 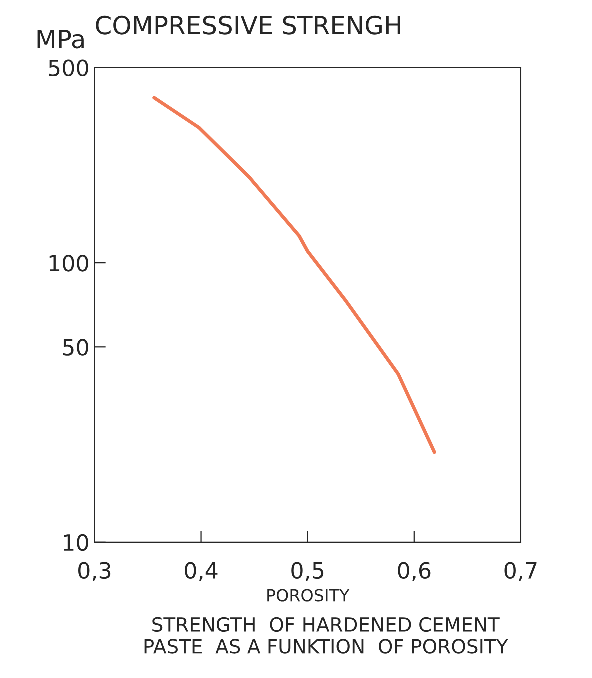 I want to click on x-tick-label: 0,6, so click(x=414, y=572).